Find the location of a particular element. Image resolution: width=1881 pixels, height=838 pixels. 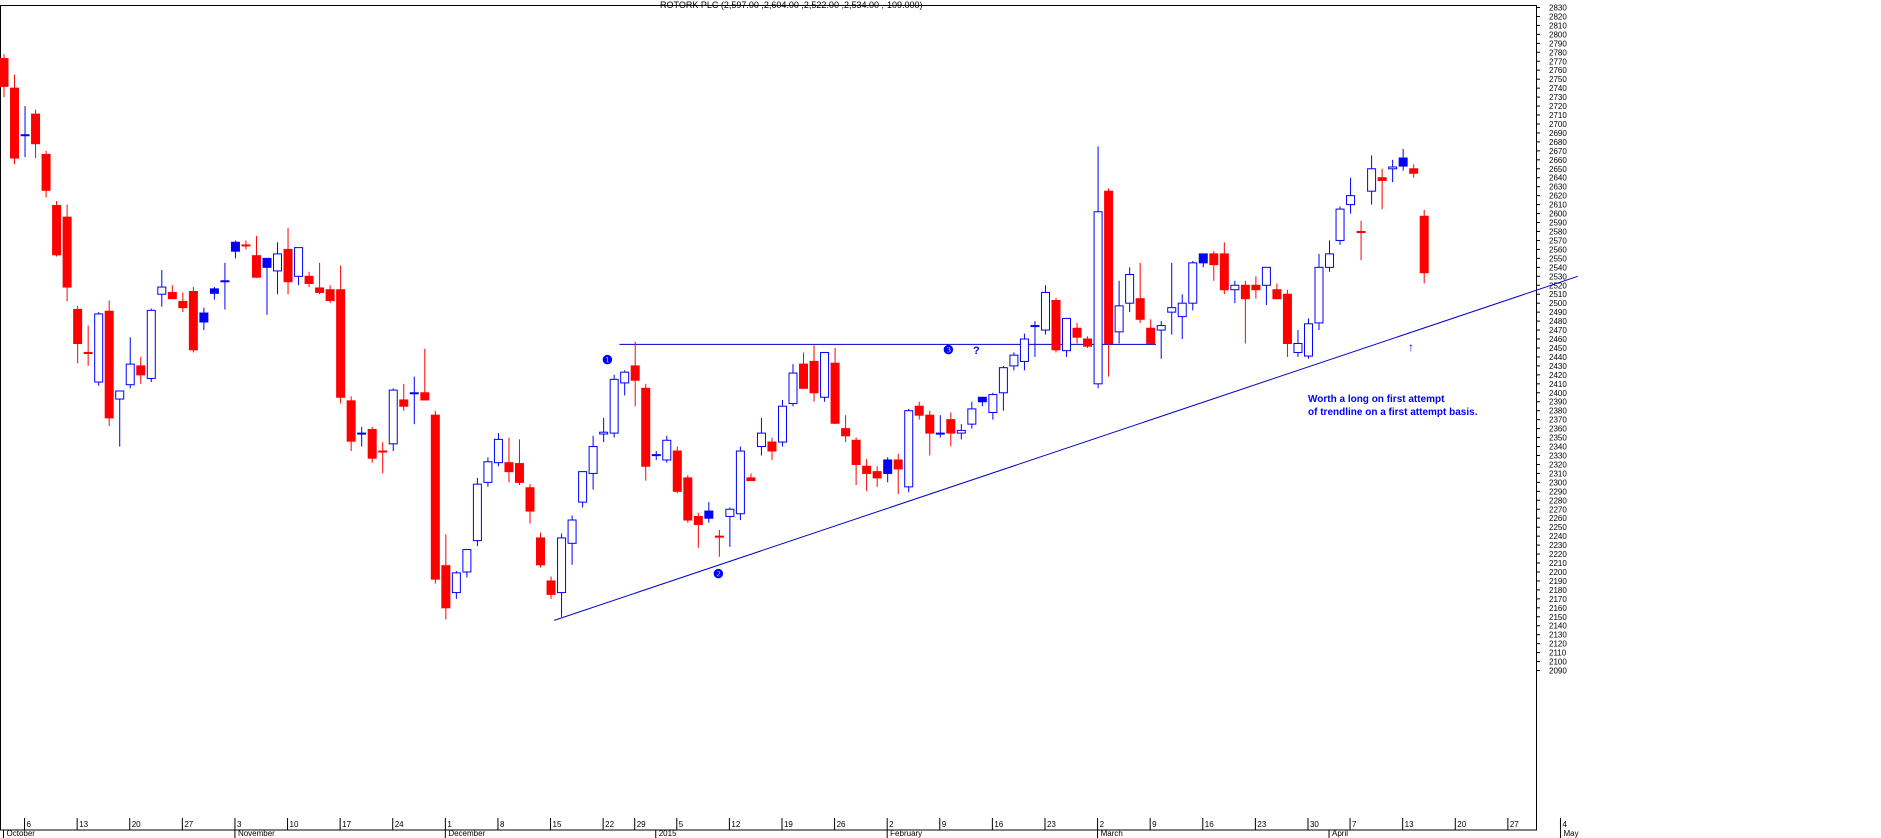

x-tick-label: 1 is located at coordinates (449, 824).